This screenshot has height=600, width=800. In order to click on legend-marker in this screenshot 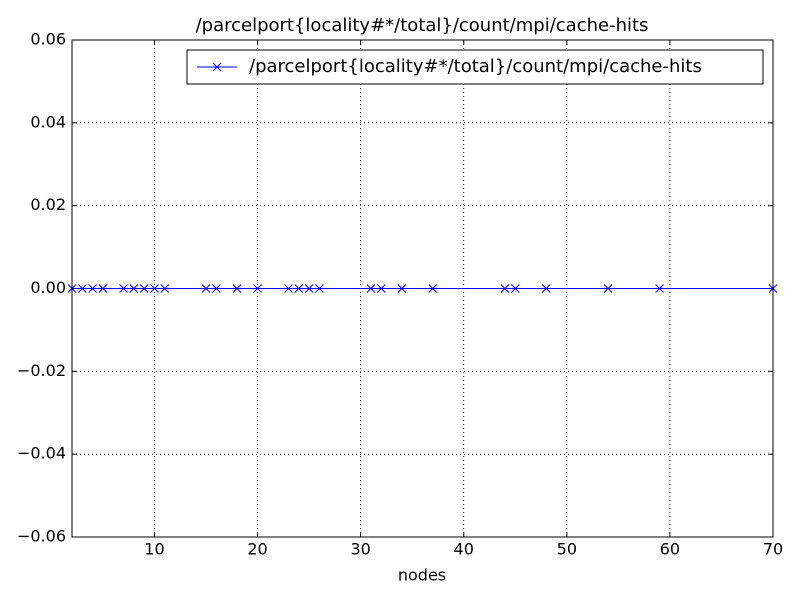, I will do `click(217, 67)`.